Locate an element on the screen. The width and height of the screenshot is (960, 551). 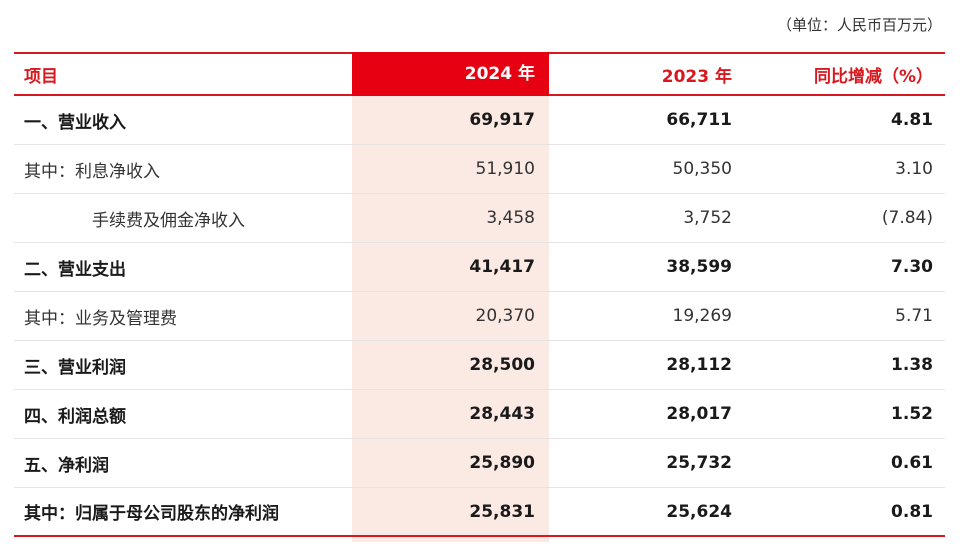
row-value-yoy: (7.84) is located at coordinates (907, 218).